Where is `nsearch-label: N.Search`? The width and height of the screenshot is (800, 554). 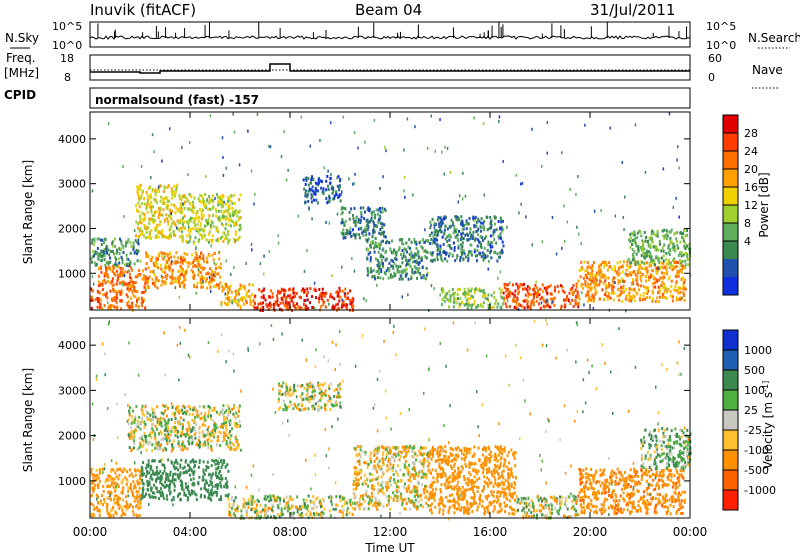 nsearch-label: N.Search is located at coordinates (774, 38).